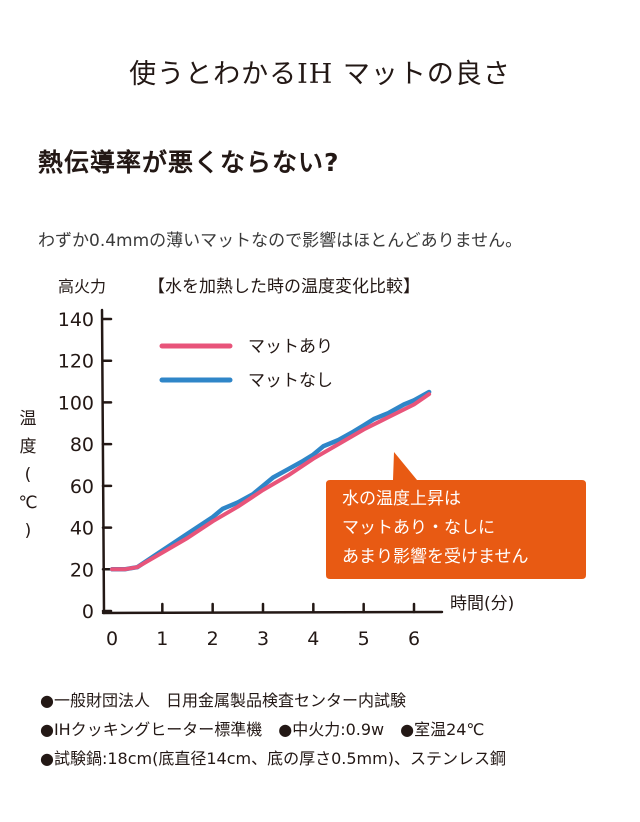 The width and height of the screenshot is (640, 822). Describe the element at coordinates (189, 162) in the screenshot. I see `section-heading: 熱伝導率が悪くならない?` at that location.